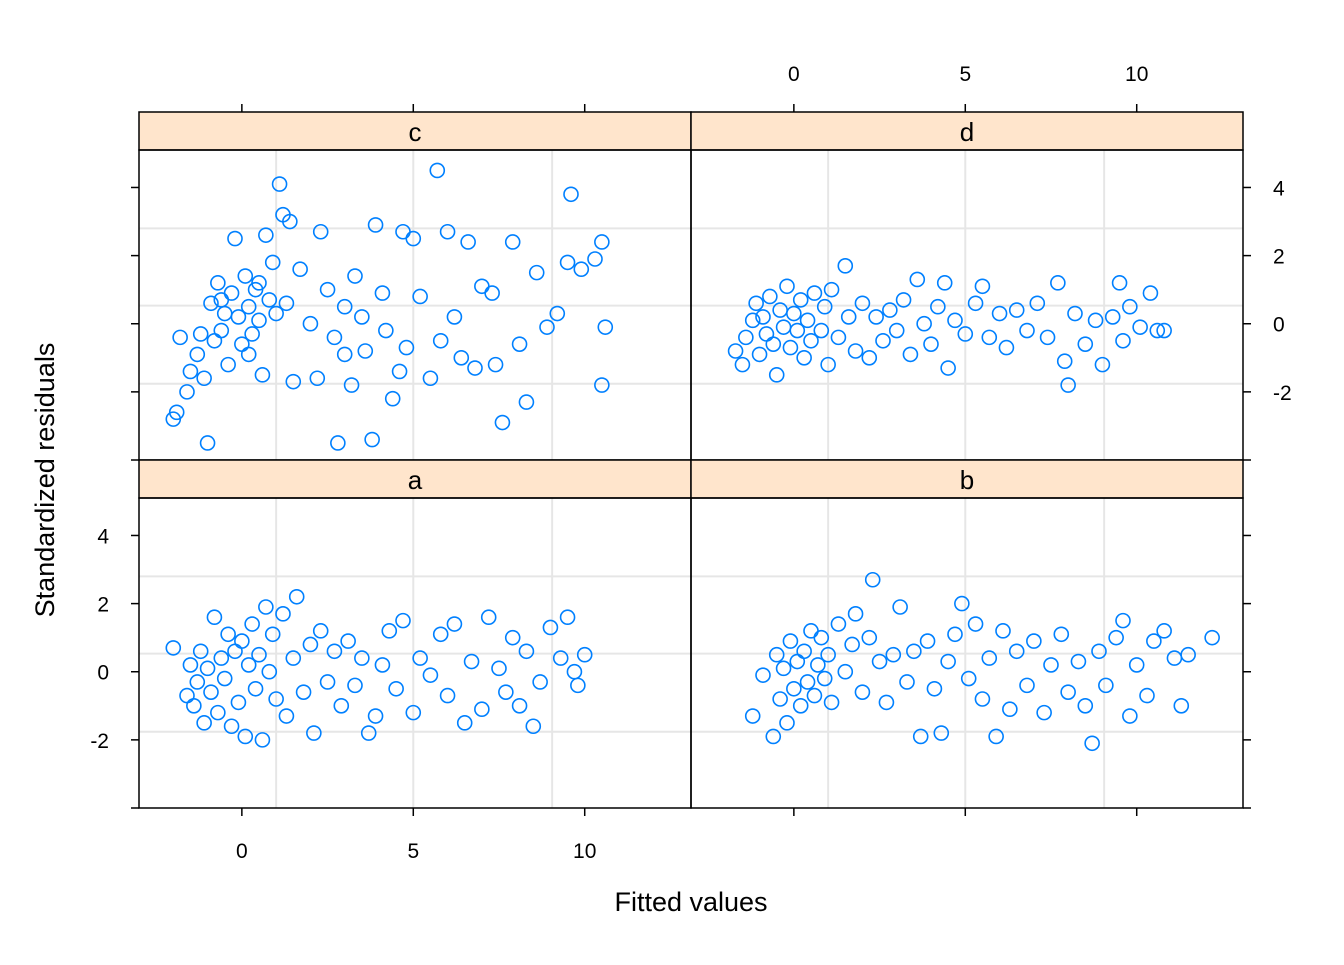 The width and height of the screenshot is (1344, 965). What do you see at coordinates (99, 741) in the screenshot?
I see `y-tick-label: -2` at bounding box center [99, 741].